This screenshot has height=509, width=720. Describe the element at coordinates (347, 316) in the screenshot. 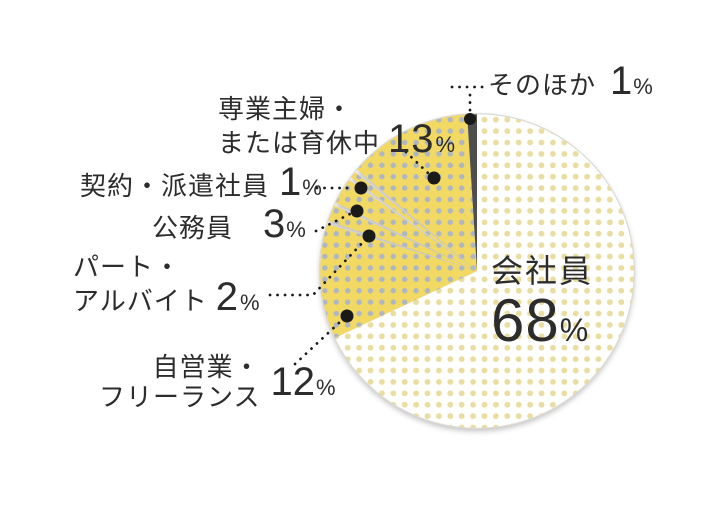

I see `bullet-self-employed` at that location.